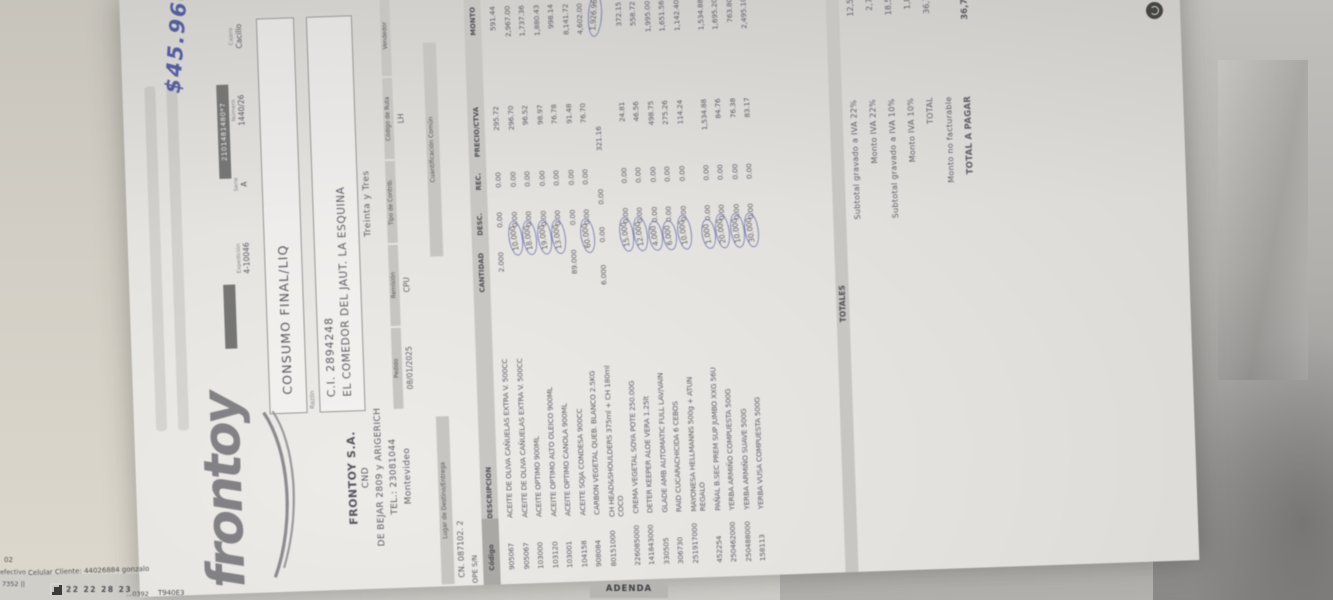 The width and height of the screenshot is (1333, 600). What do you see at coordinates (679, 112) in the screenshot?
I see `item-price: 114.24` at bounding box center [679, 112].